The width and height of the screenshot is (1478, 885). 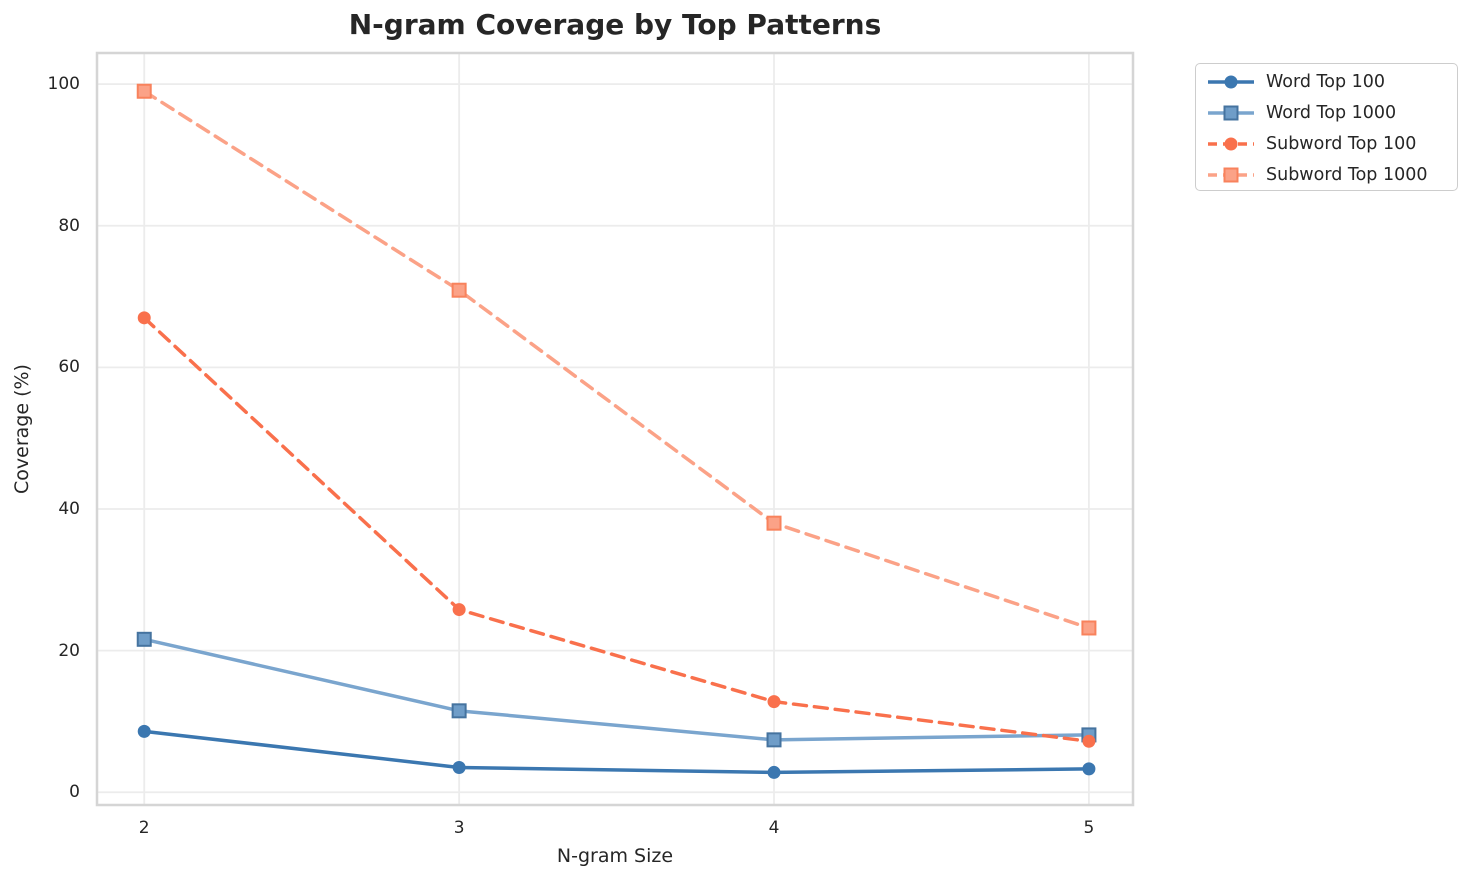 What do you see at coordinates (459, 828) in the screenshot?
I see `x-tick-label-3: 3` at bounding box center [459, 828].